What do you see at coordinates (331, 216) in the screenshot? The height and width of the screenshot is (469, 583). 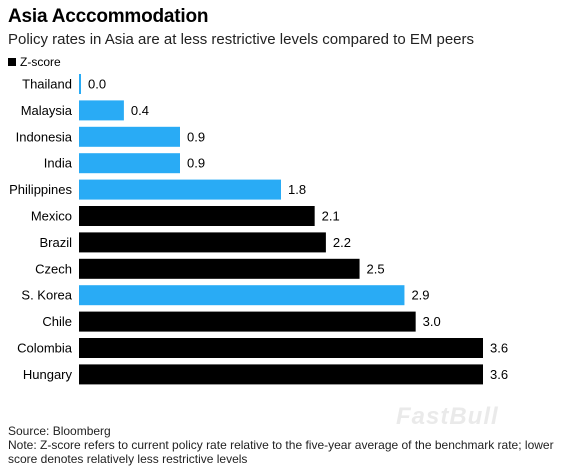 I see `value-label: 2.1` at bounding box center [331, 216].